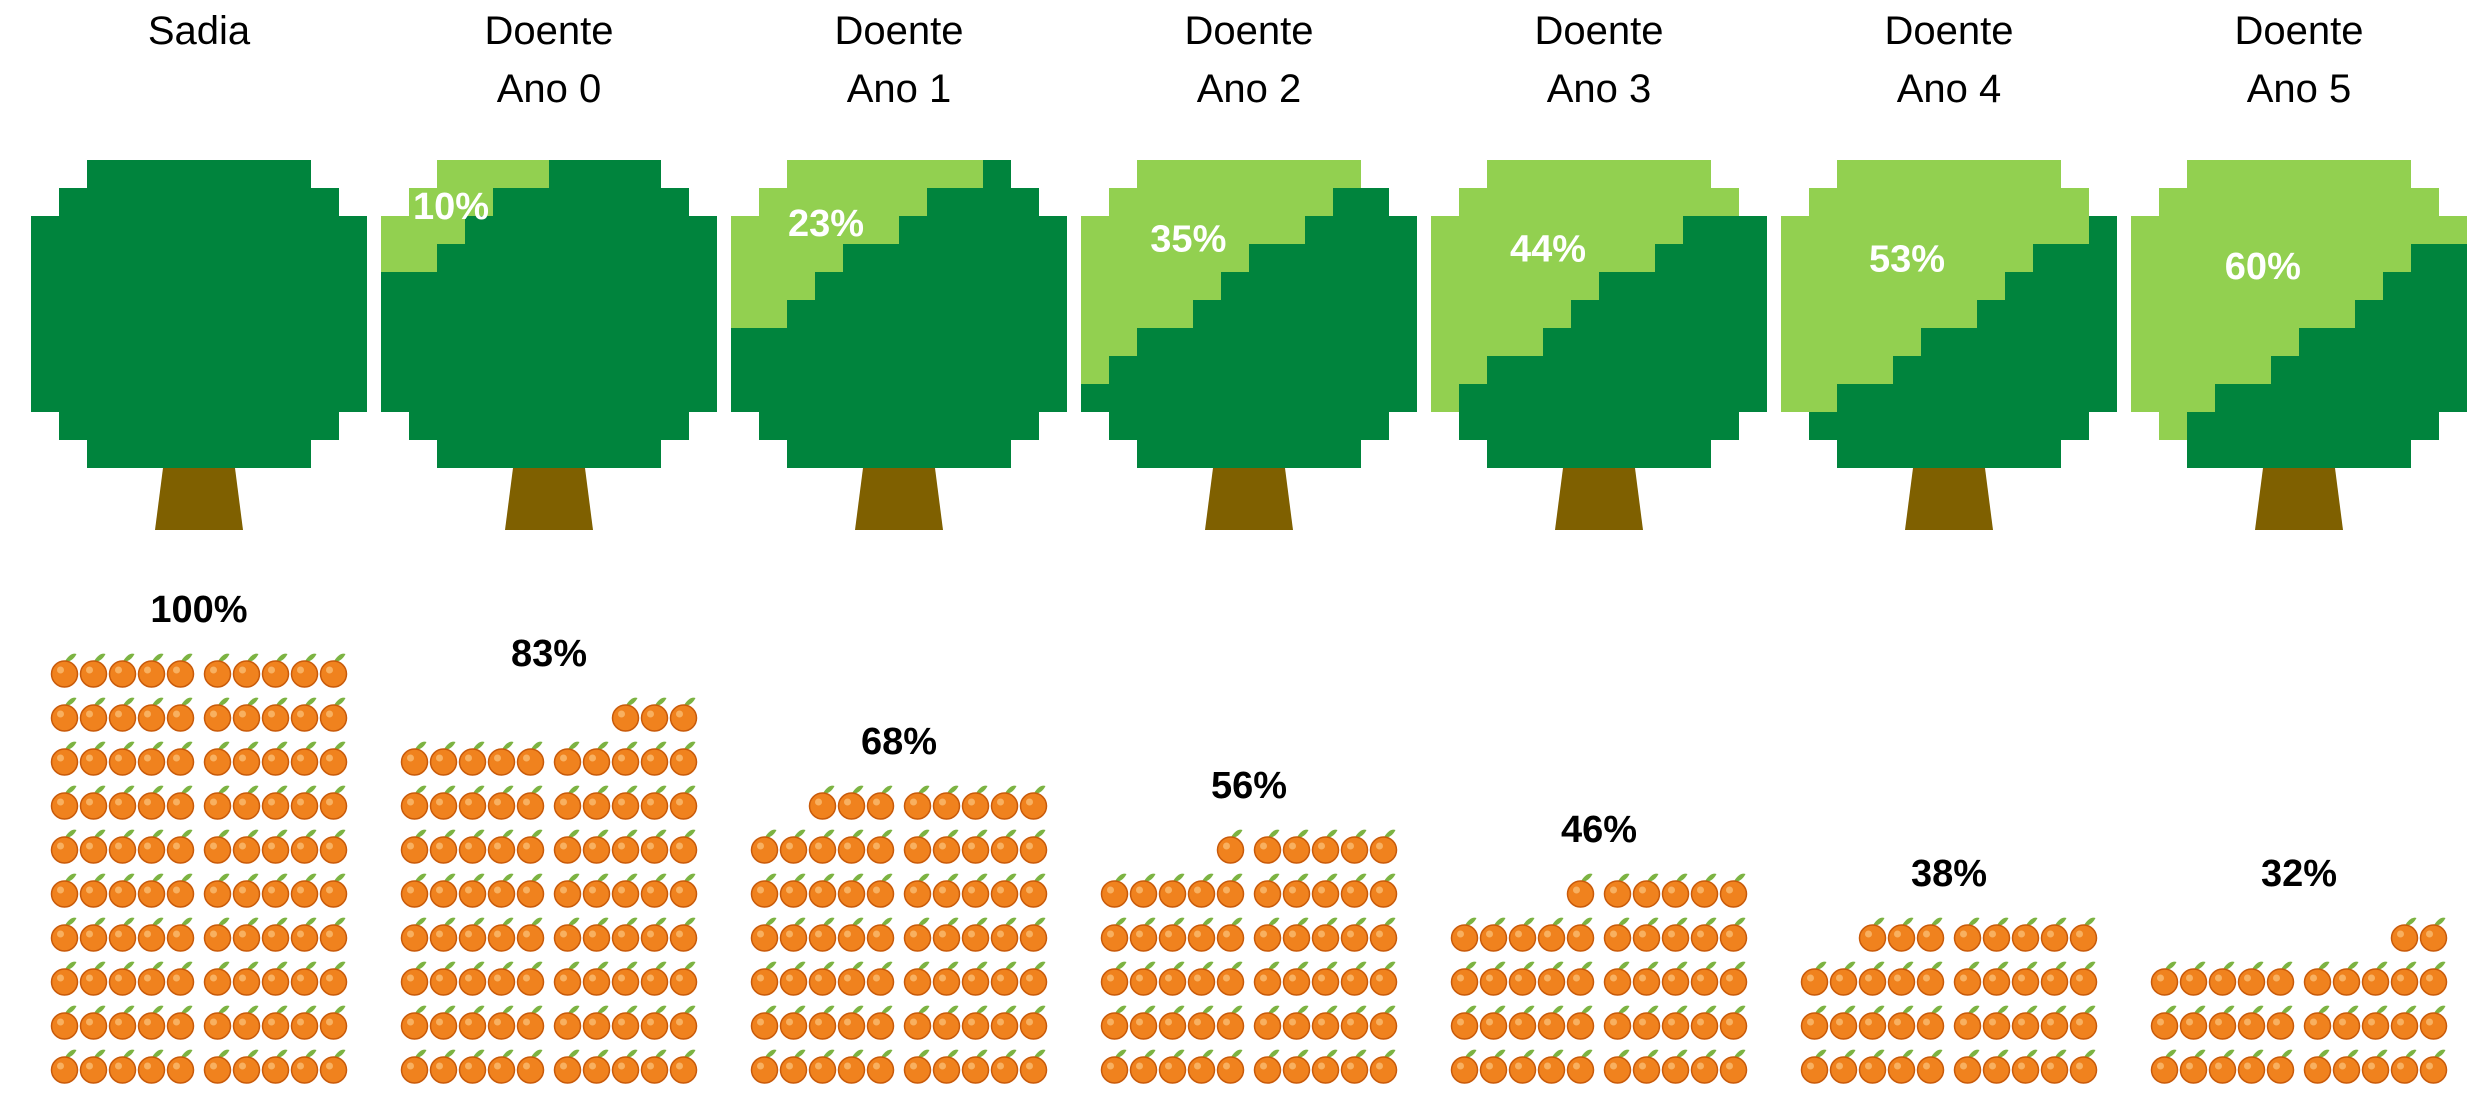 The width and height of the screenshot is (2471, 1094). I want to click on orange-stack, so click(1599, 978).